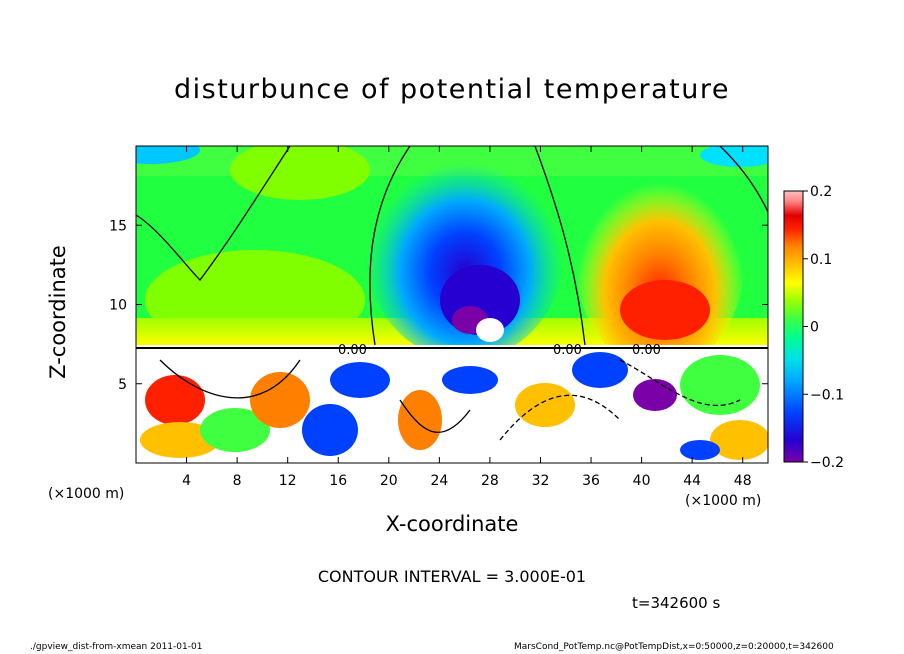  Describe the element at coordinates (300, 173) in the screenshot. I see `upper-warm-patch` at that location.